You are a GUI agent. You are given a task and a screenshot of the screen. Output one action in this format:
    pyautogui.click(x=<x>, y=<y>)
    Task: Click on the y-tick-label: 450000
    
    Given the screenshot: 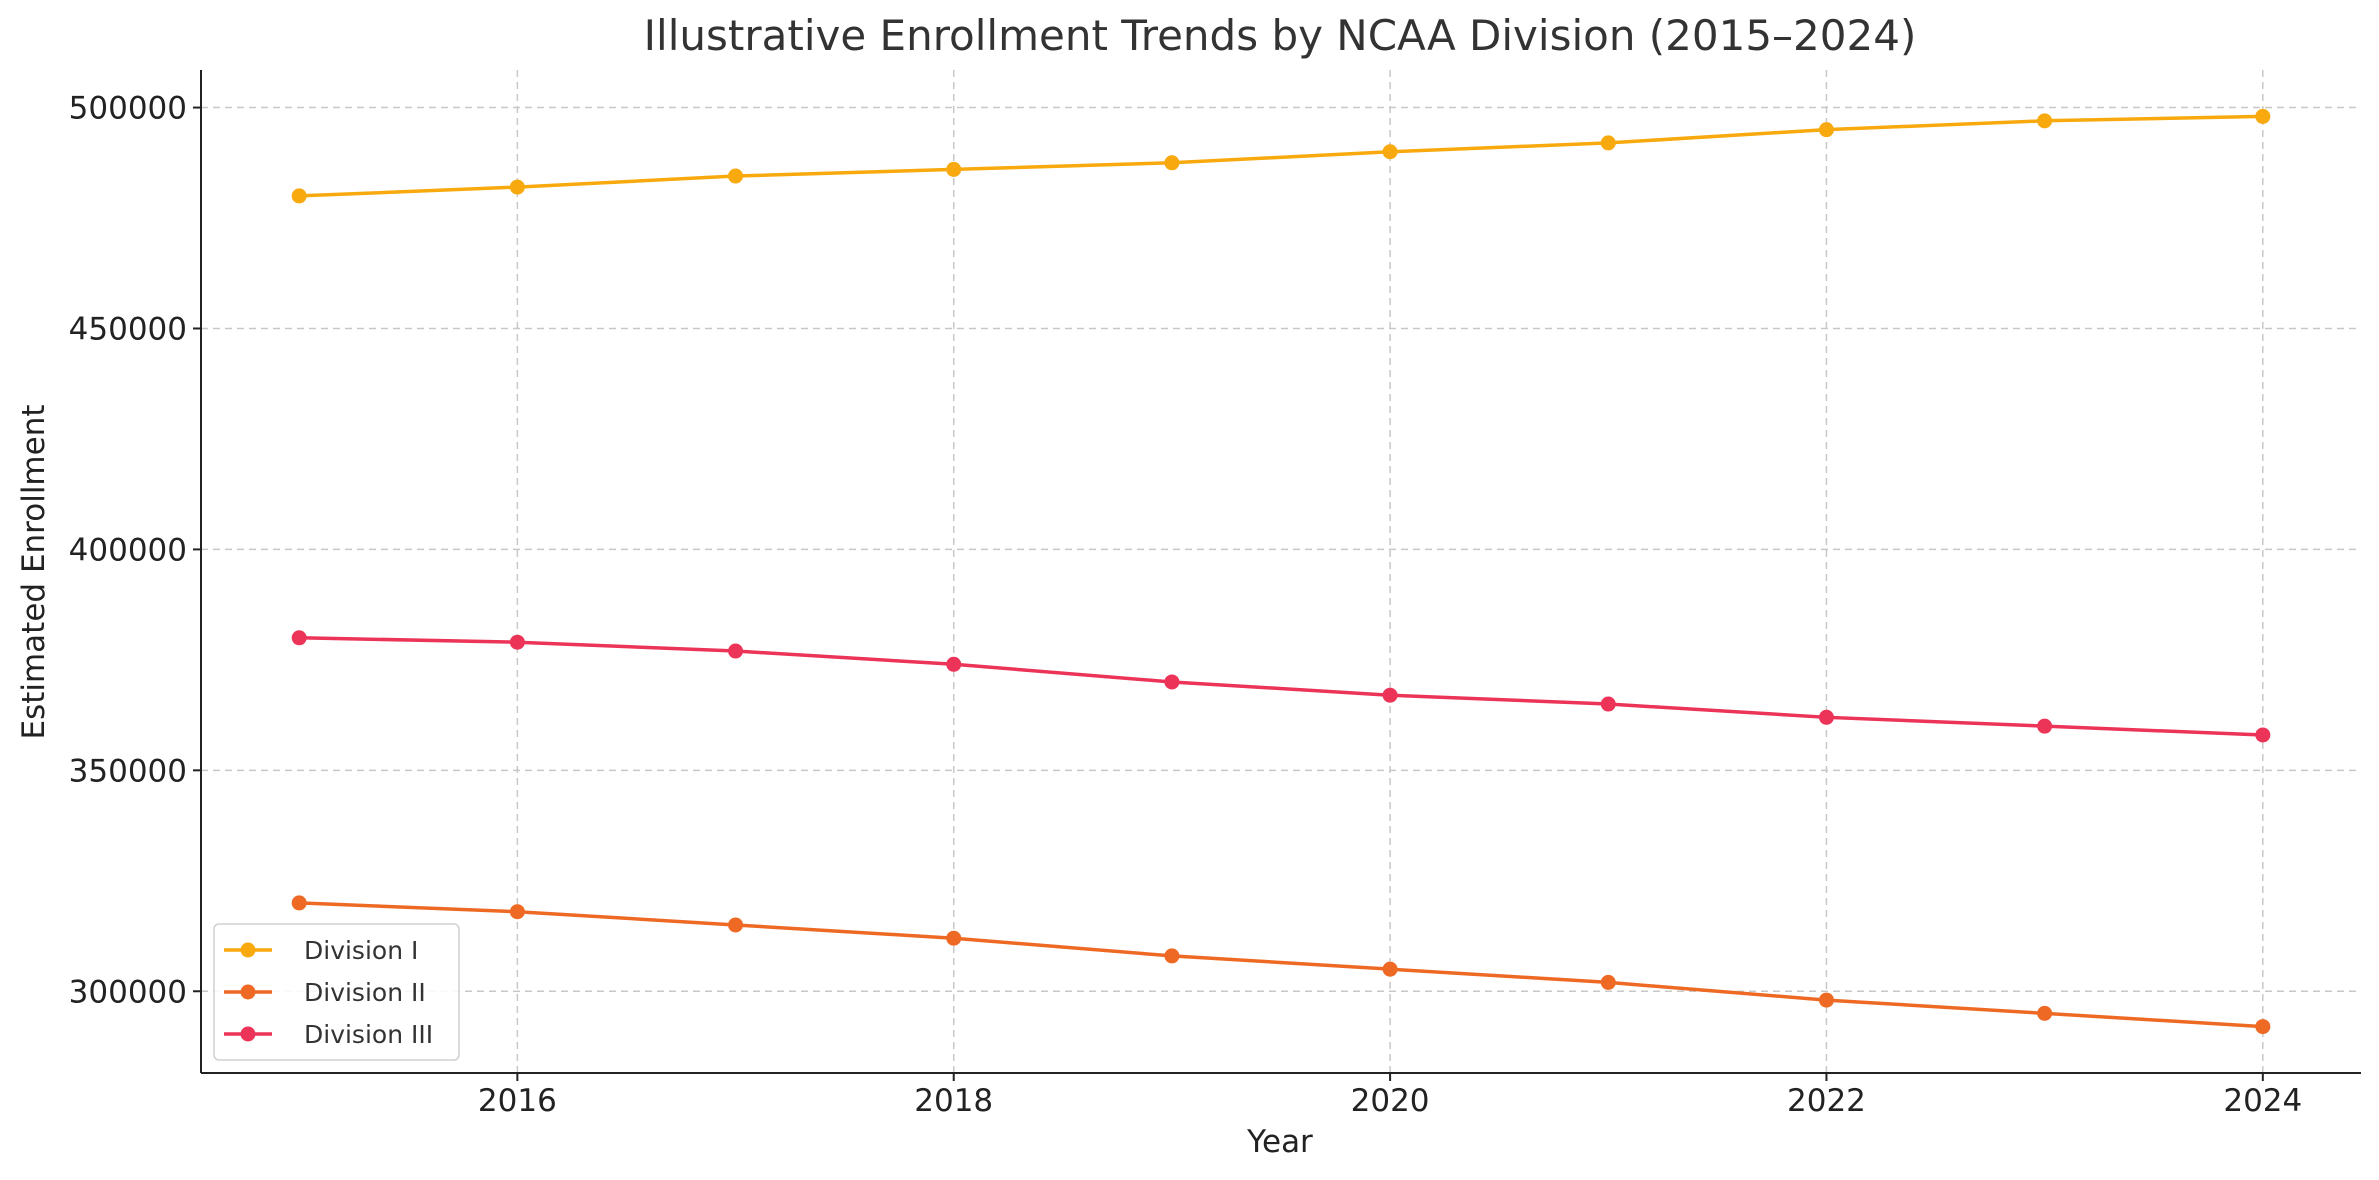 What is the action you would take?
    pyautogui.click(x=128, y=329)
    